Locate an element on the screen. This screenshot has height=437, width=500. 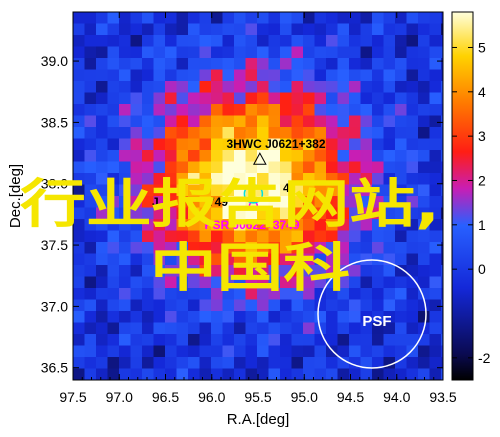
x-tick-label: 97.5 is located at coordinates (72, 397).